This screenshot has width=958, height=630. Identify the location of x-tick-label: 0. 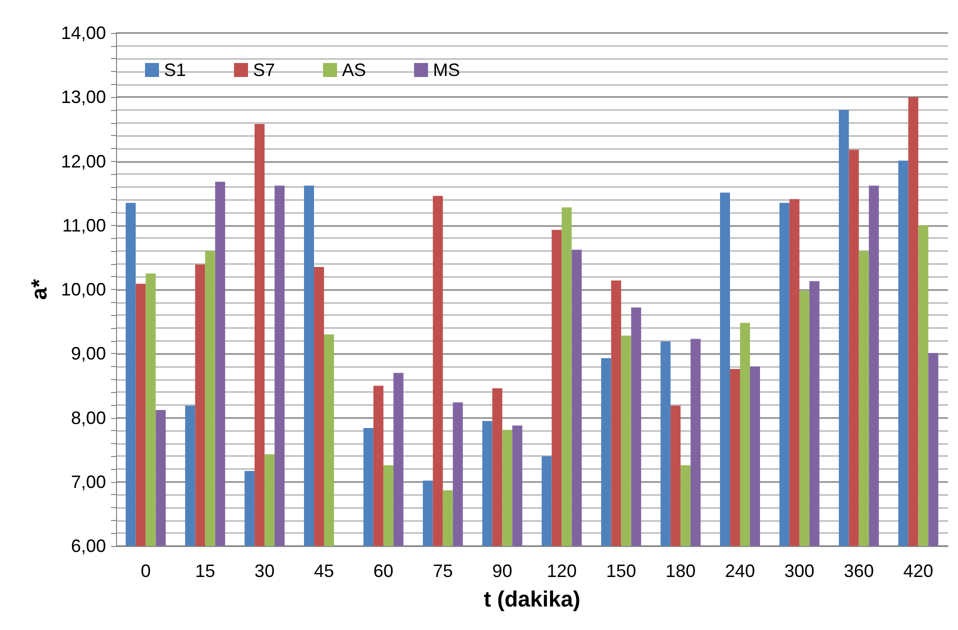
(145, 571).